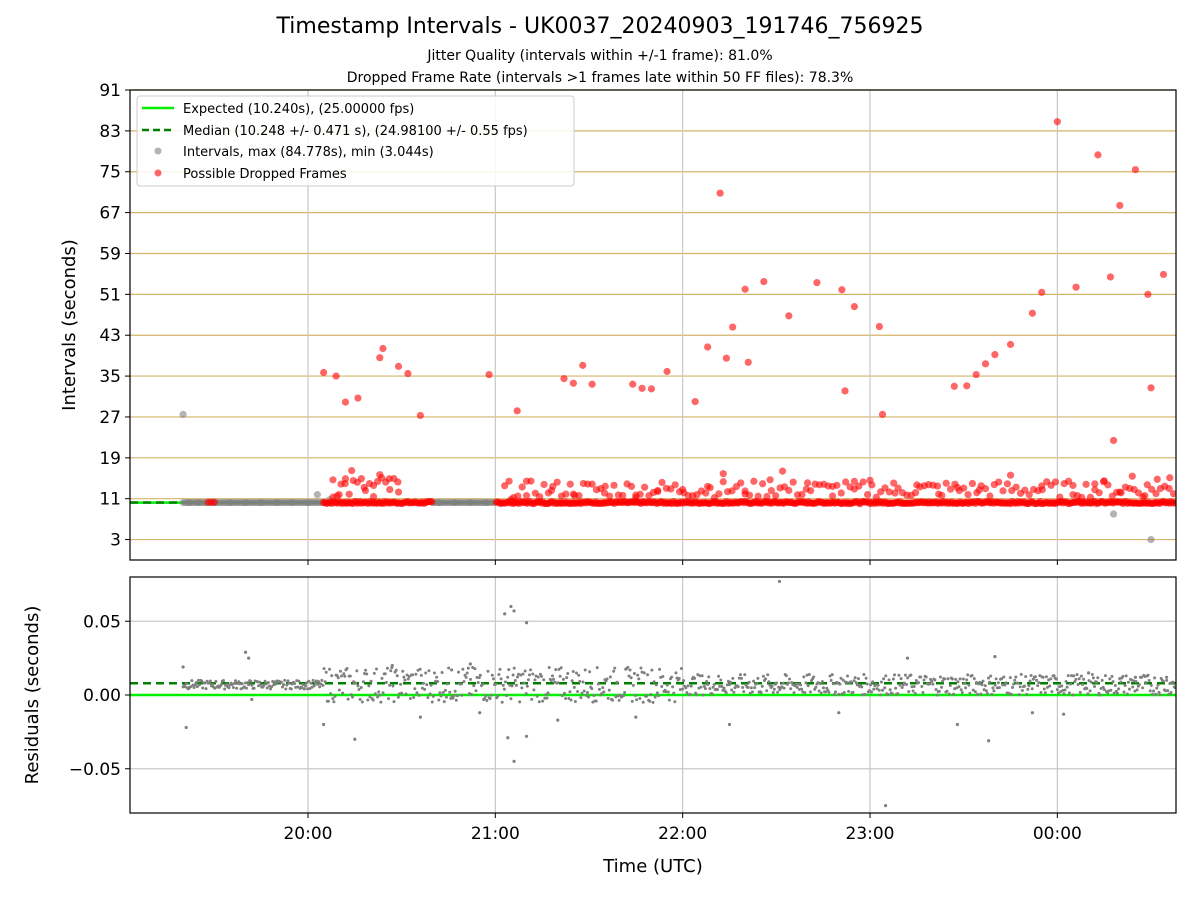 This screenshot has width=1200, height=900. What do you see at coordinates (439, 502) in the screenshot?
I see `interval-point` at bounding box center [439, 502].